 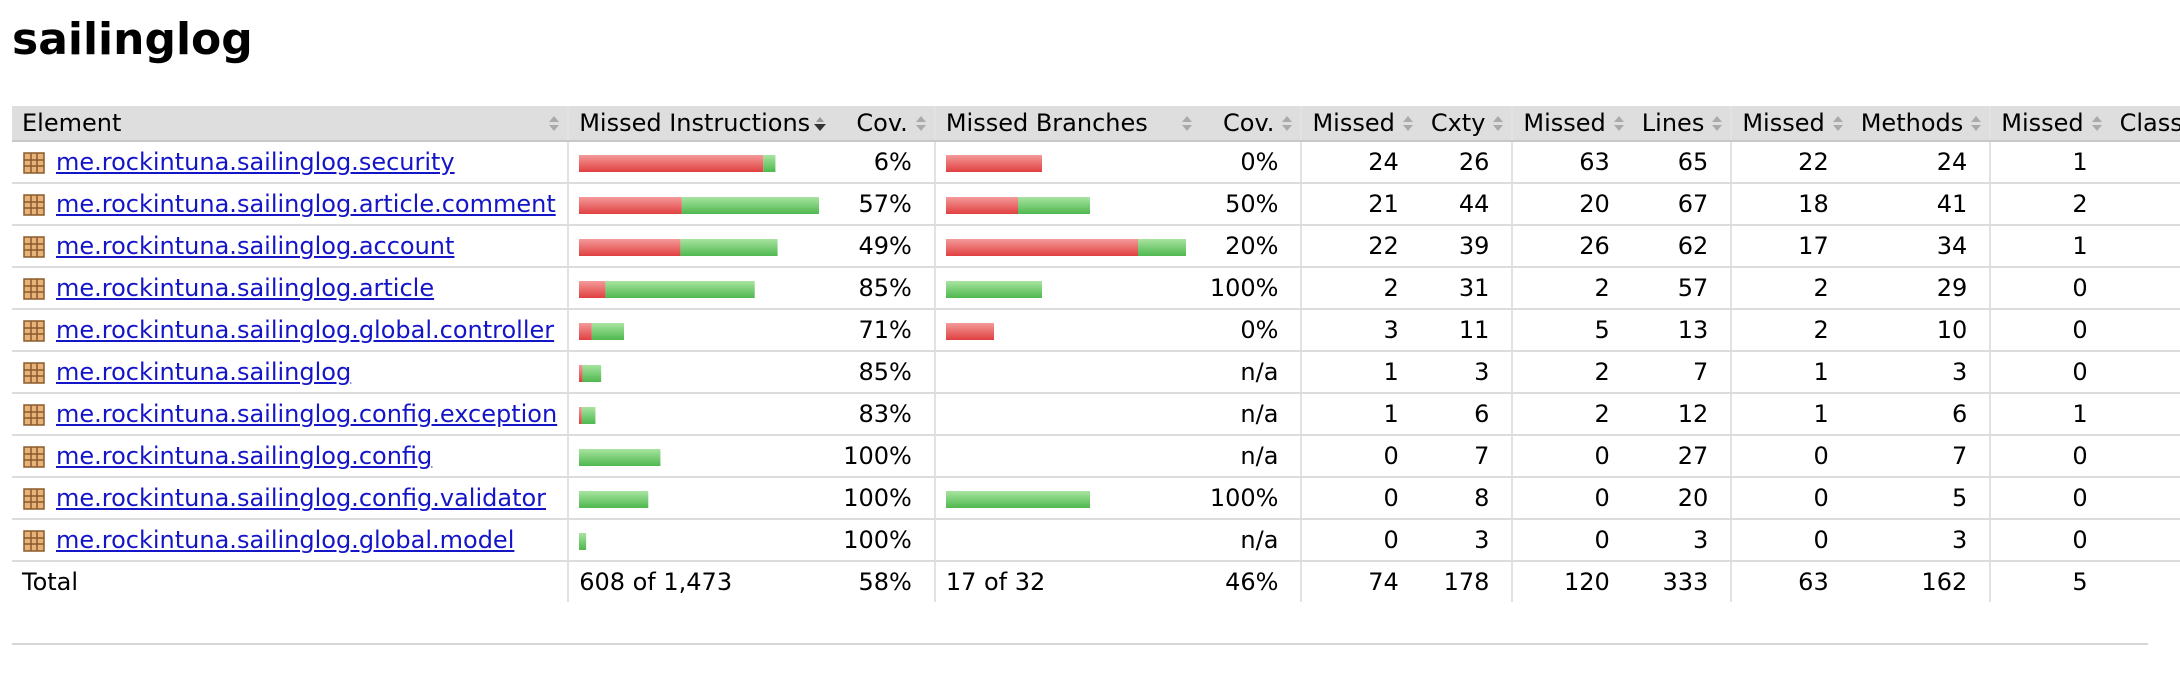 What do you see at coordinates (1067, 124) in the screenshot?
I see `column-header: Missed Branches` at bounding box center [1067, 124].